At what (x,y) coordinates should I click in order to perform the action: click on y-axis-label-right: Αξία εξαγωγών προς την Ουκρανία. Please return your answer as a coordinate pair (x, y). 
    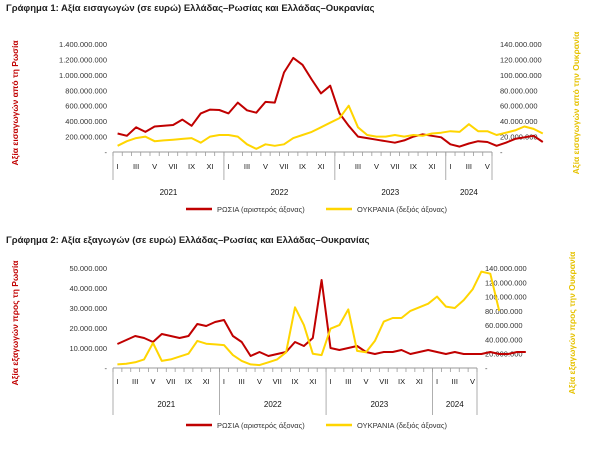
    Looking at the image, I should click on (572, 322).